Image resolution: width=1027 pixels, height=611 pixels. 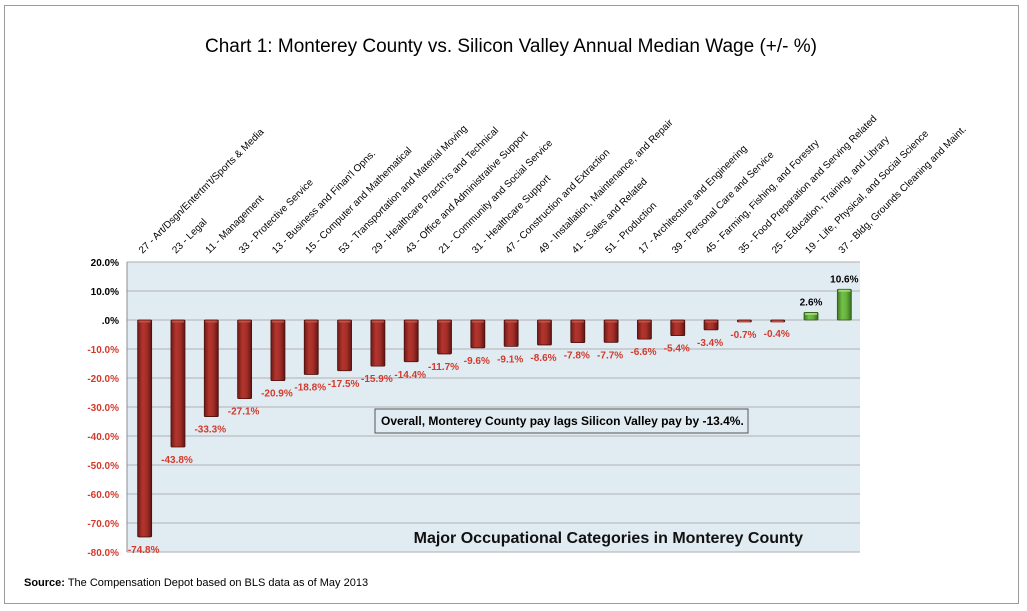 I want to click on y-tick-label: -60.0%, so click(x=103, y=495).